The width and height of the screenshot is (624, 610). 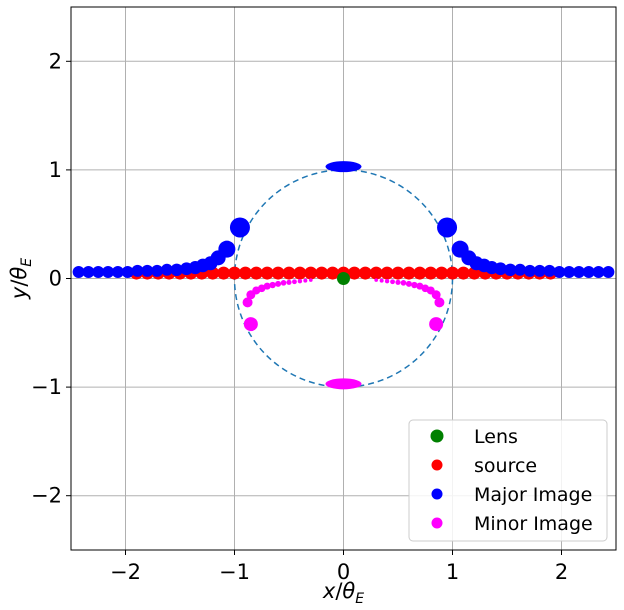 What do you see at coordinates (437, 523) in the screenshot?
I see `legend-marker-minor-image` at bounding box center [437, 523].